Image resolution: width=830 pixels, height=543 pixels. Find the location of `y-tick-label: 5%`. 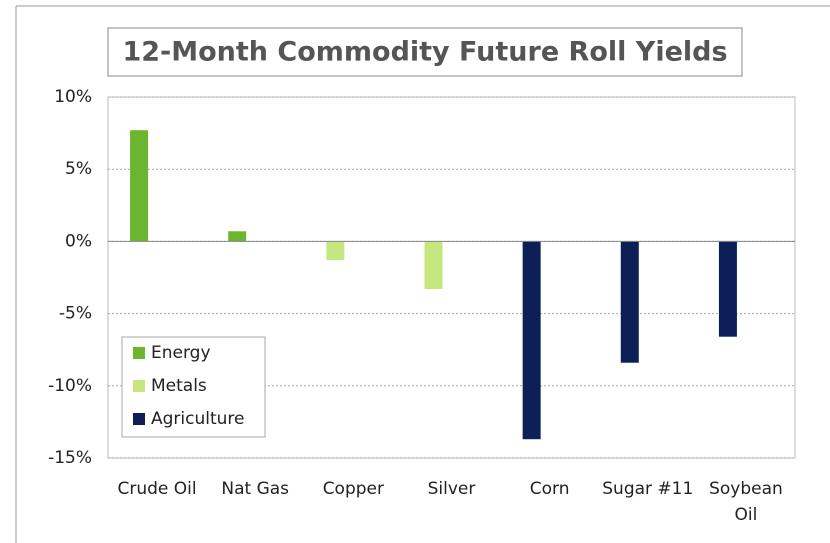

y-tick-label: 5% is located at coordinates (78, 169).